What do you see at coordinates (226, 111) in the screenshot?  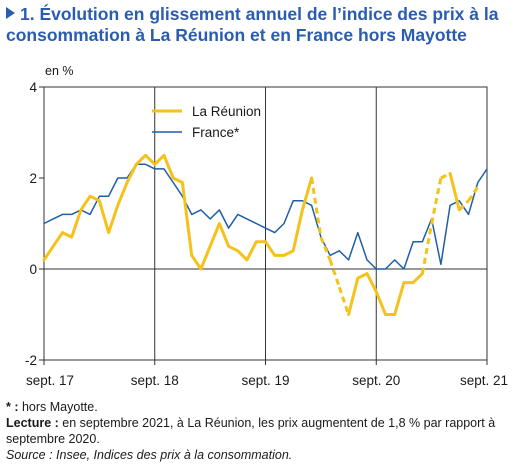 I see `legend-label-reunion: La Réunion` at bounding box center [226, 111].